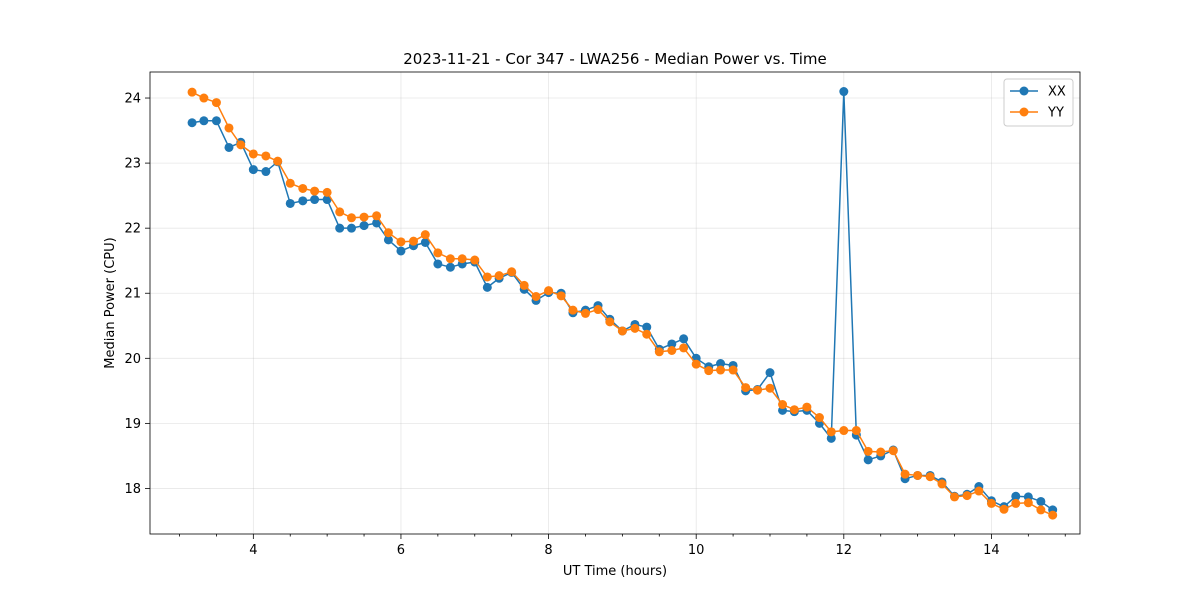  I want to click on x-tick-label: 6, so click(401, 550).